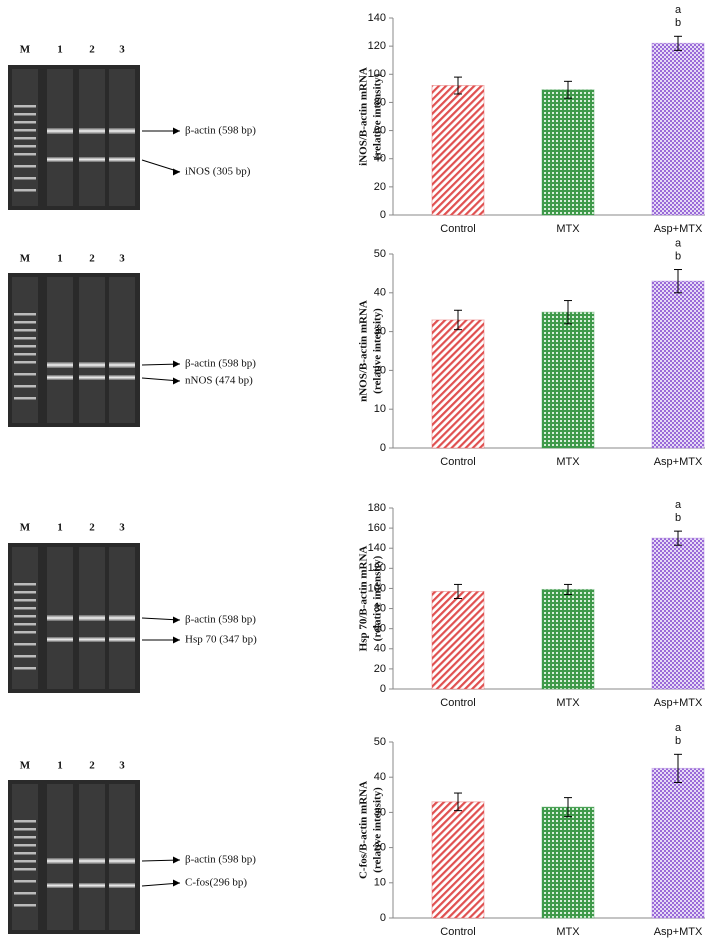  What do you see at coordinates (122, 528) in the screenshot?
I see `lane-label: 3` at bounding box center [122, 528].